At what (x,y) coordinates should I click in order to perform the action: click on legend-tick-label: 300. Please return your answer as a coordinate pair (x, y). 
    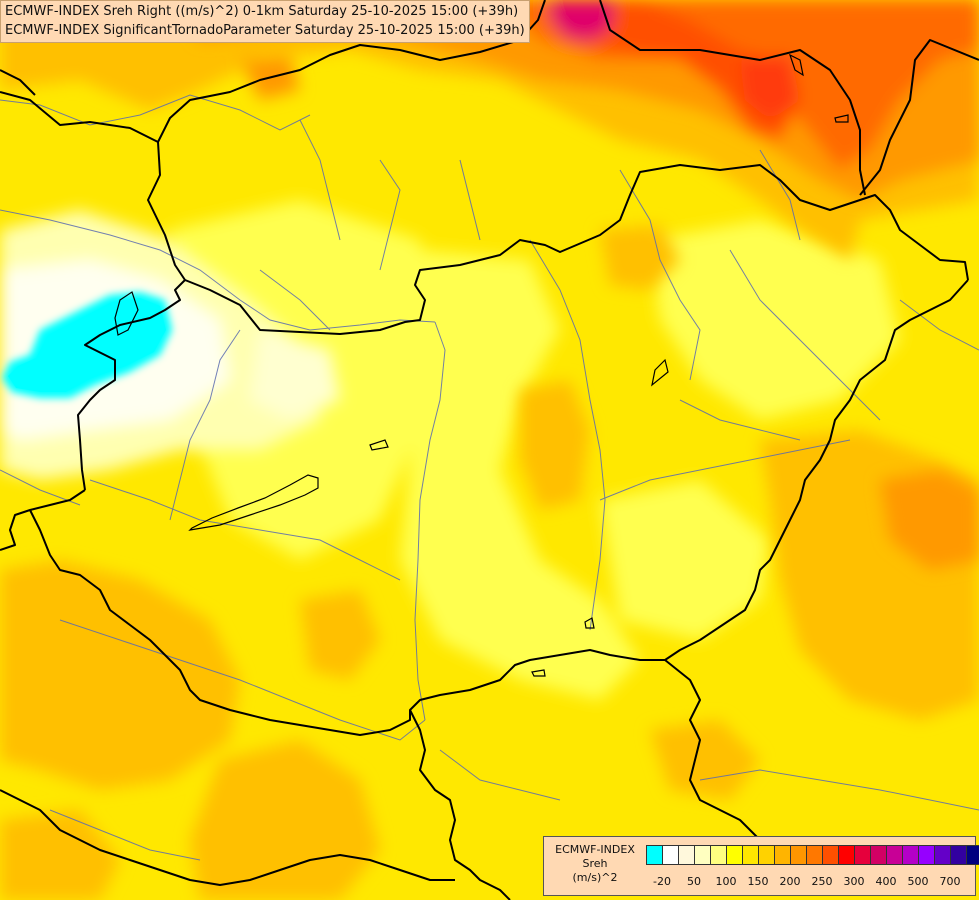
    Looking at the image, I should click on (854, 881).